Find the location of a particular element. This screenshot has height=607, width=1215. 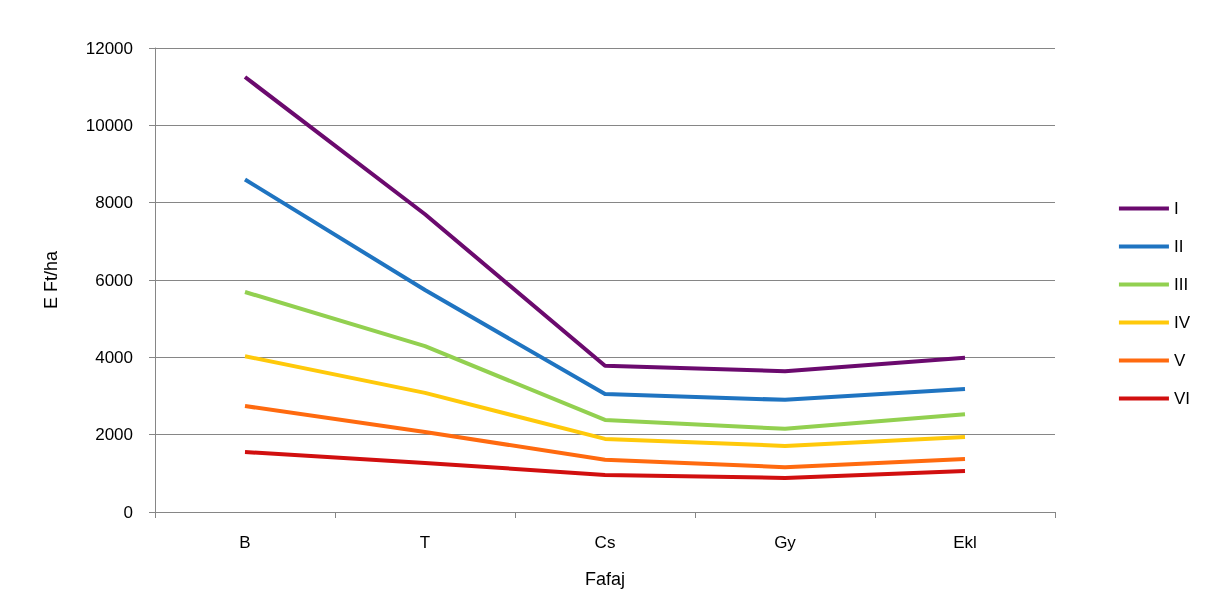

y-tick-label: 10000 is located at coordinates (109, 125).